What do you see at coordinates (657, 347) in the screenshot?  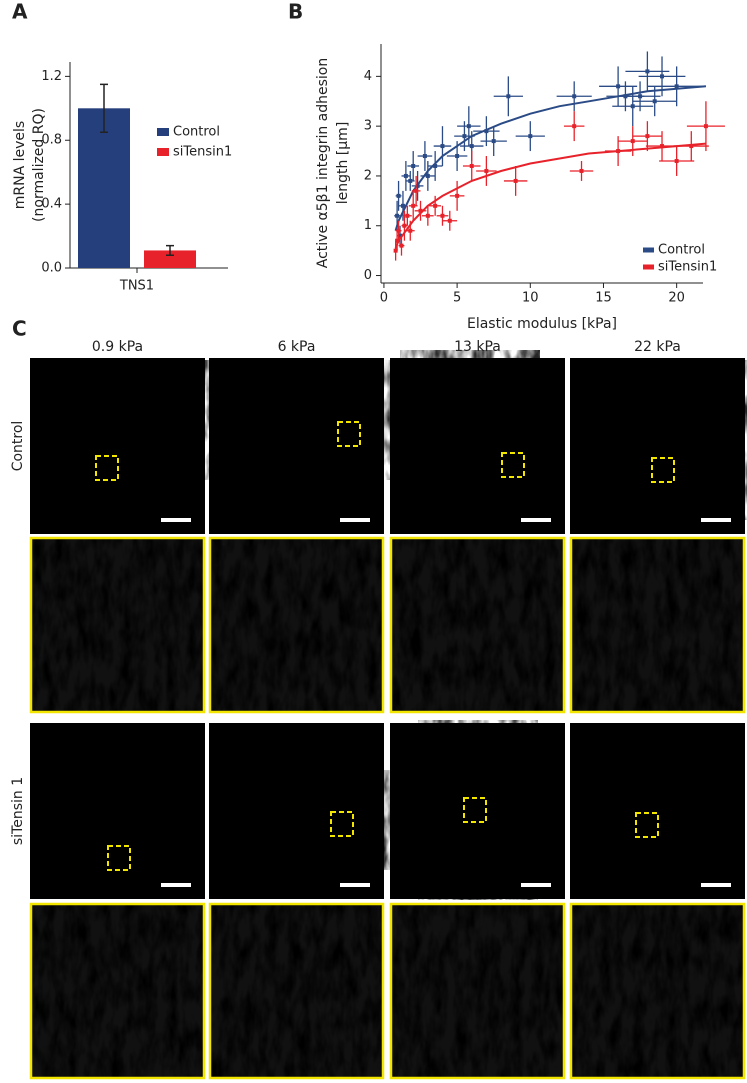 I see `column-header: 22 kPa` at bounding box center [657, 347].